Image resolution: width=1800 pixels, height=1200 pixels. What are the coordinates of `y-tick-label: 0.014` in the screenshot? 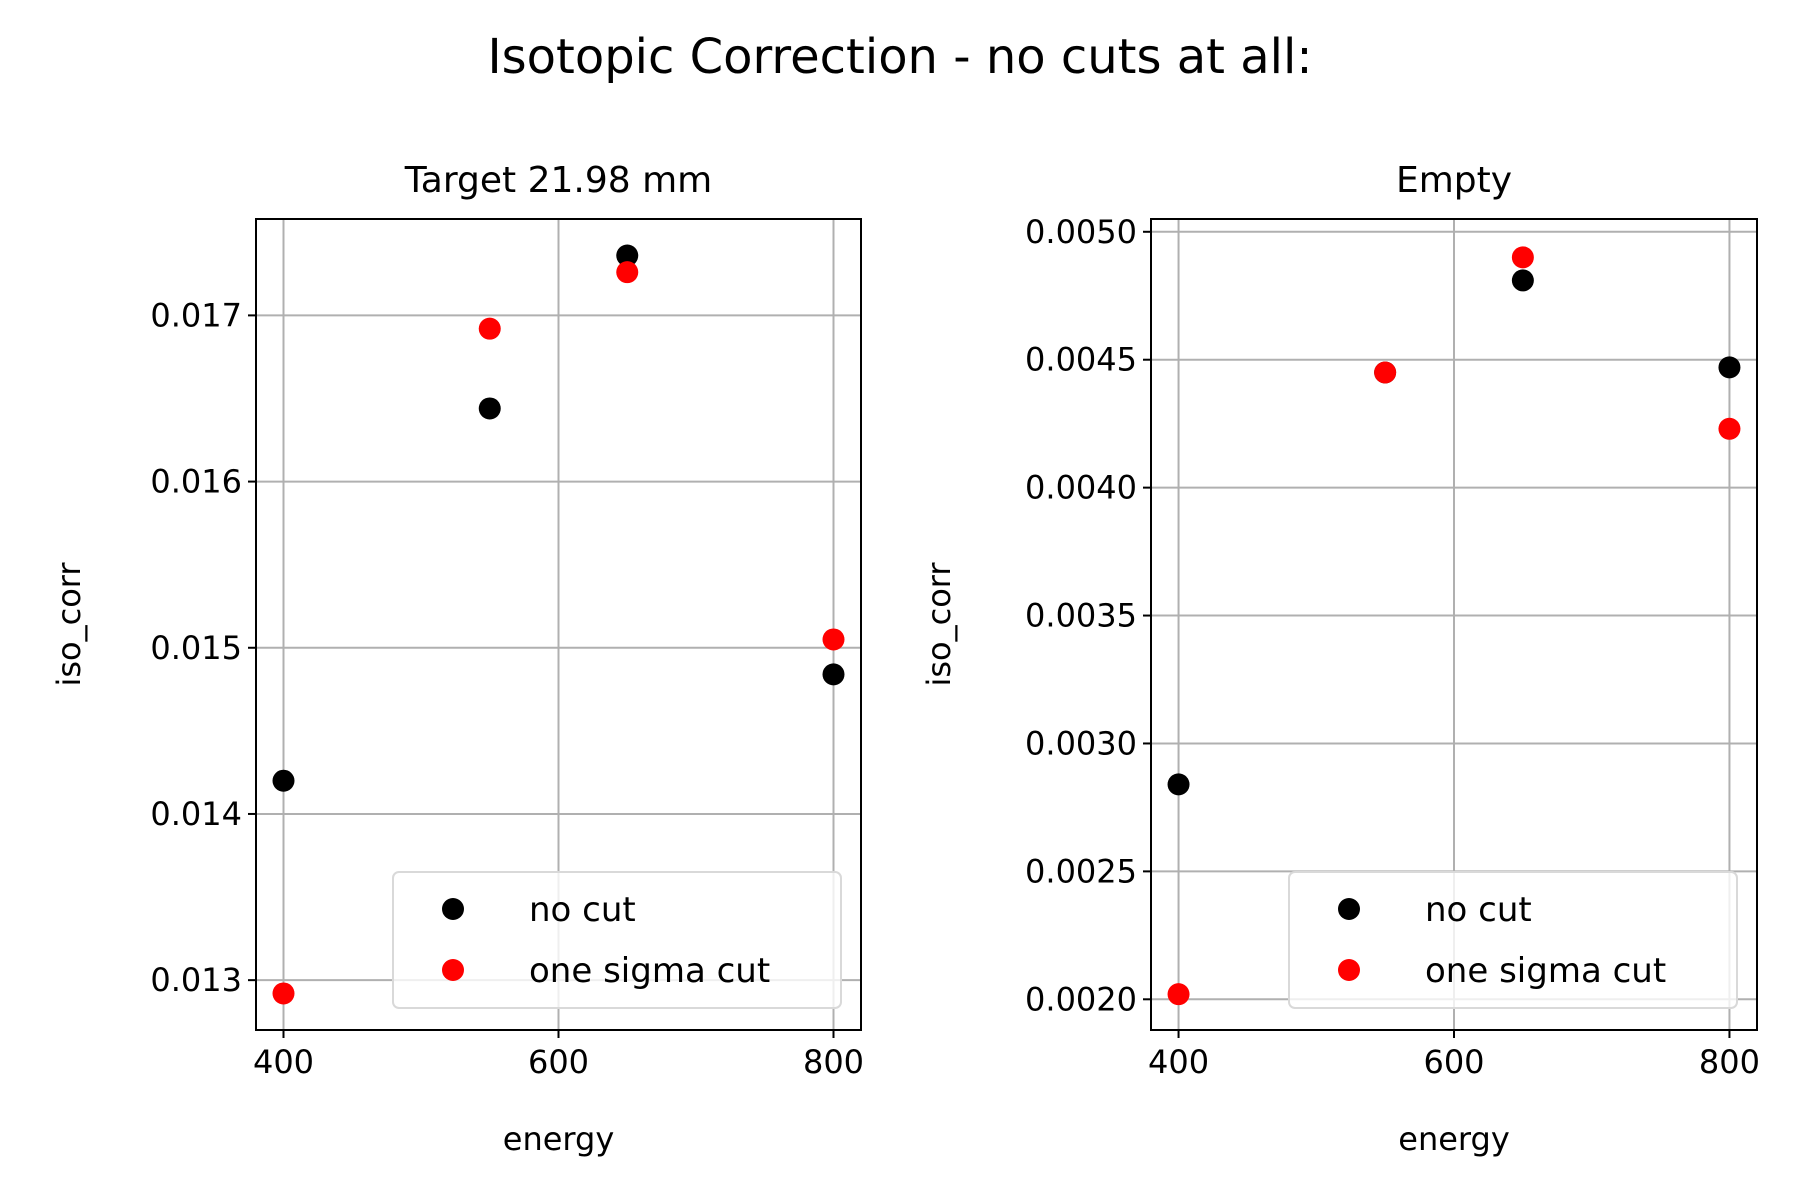 It's located at (196, 814).